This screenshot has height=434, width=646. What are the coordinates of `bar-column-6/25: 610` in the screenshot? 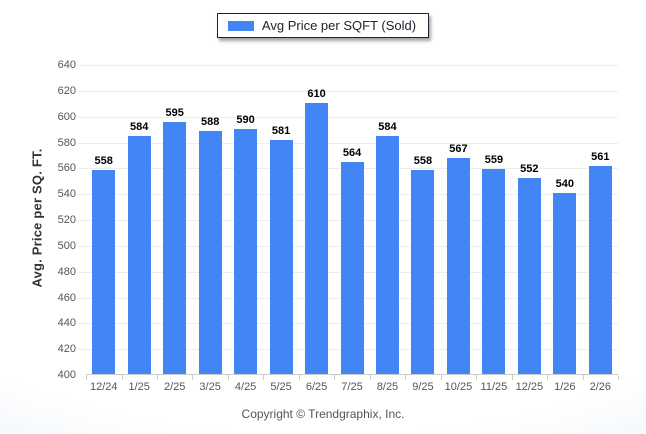 It's located at (316, 219).